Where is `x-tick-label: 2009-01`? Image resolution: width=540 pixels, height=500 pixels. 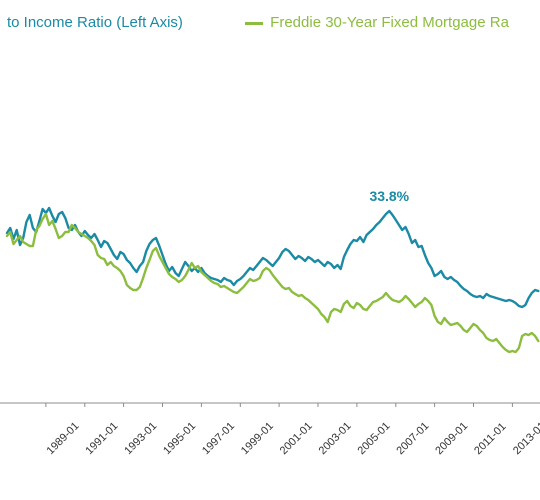 x-tick-label: 2009-01 is located at coordinates (451, 438).